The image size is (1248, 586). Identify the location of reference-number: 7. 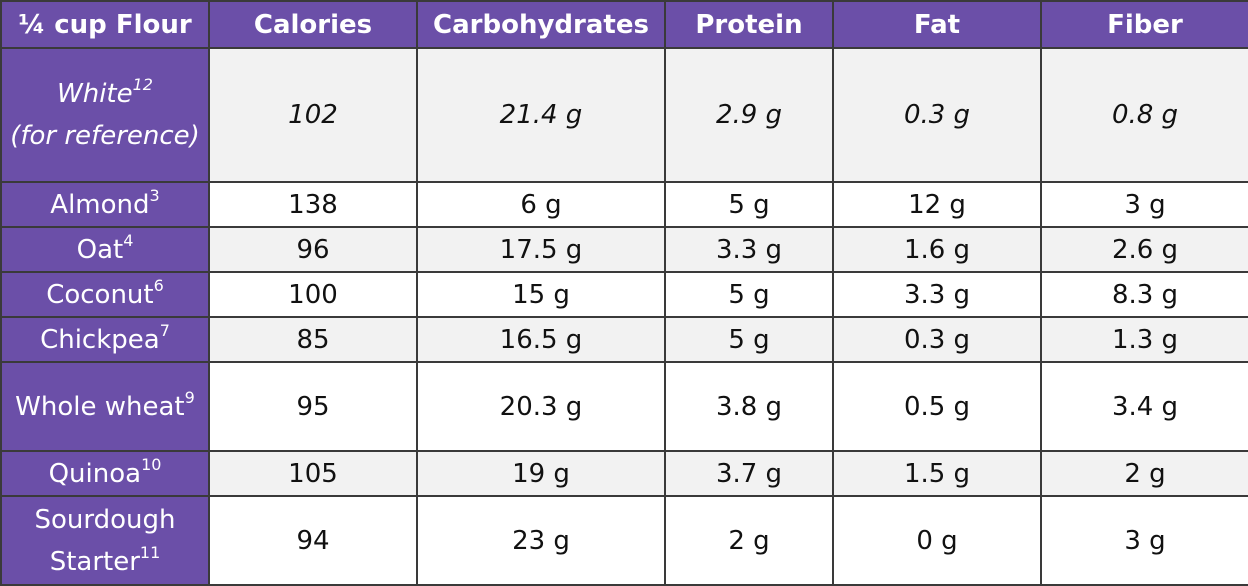
(164, 330).